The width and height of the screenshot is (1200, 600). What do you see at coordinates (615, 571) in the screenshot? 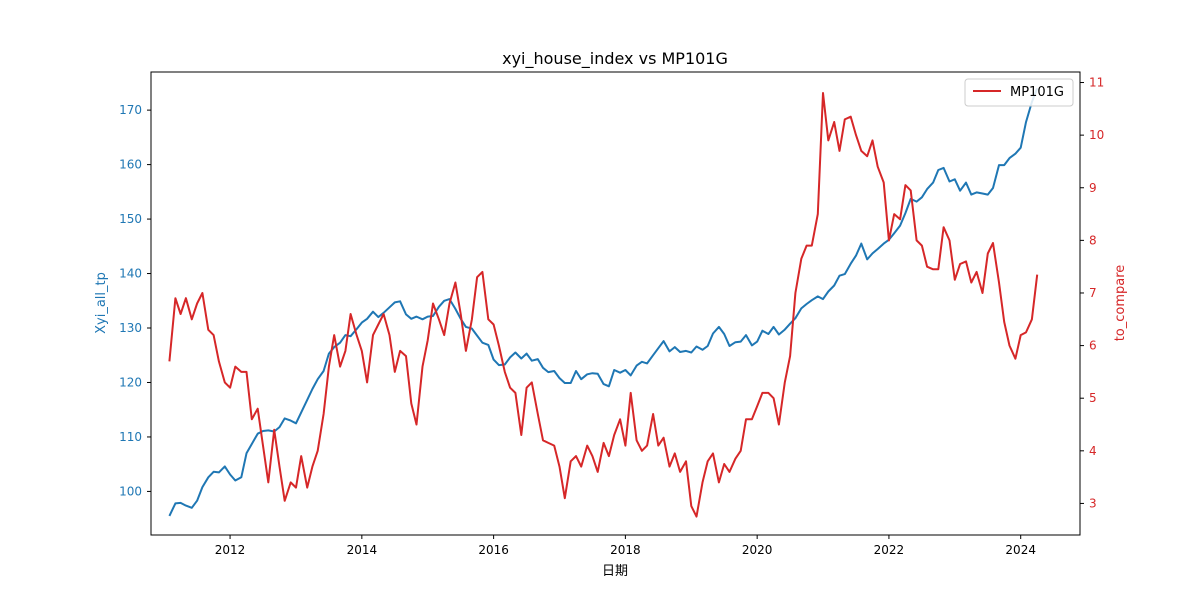
I see `x-axis-label: 日期` at bounding box center [615, 571].